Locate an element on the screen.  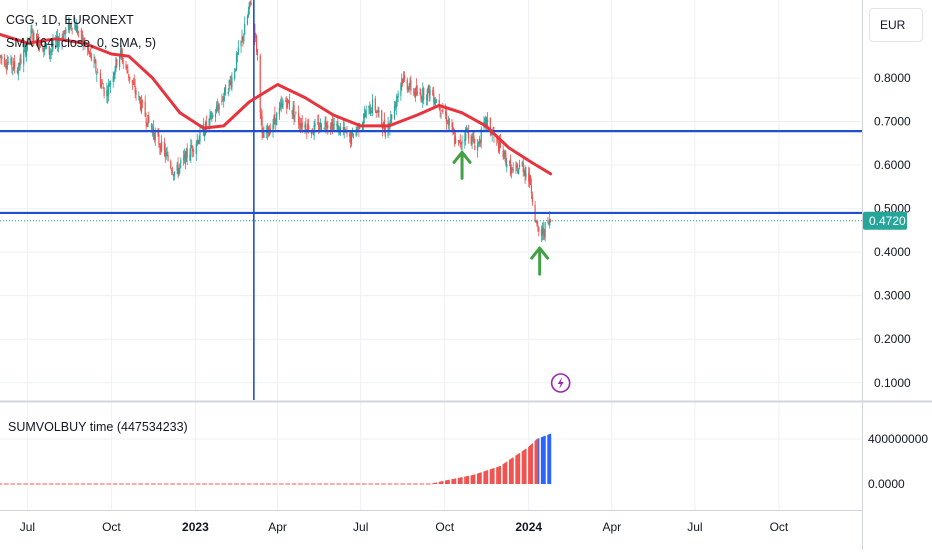
chart-title-legend: CGG, 1D, EURONEXT is located at coordinates (70, 20).